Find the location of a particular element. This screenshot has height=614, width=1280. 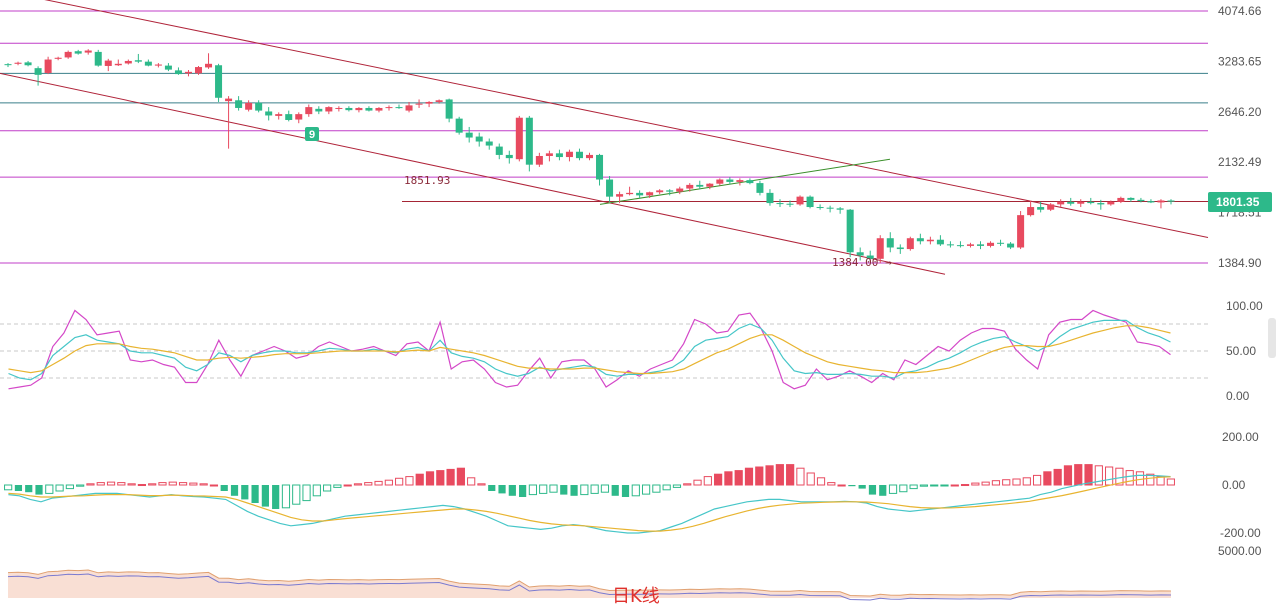

low-label: 1384.00 → is located at coordinates (862, 262).